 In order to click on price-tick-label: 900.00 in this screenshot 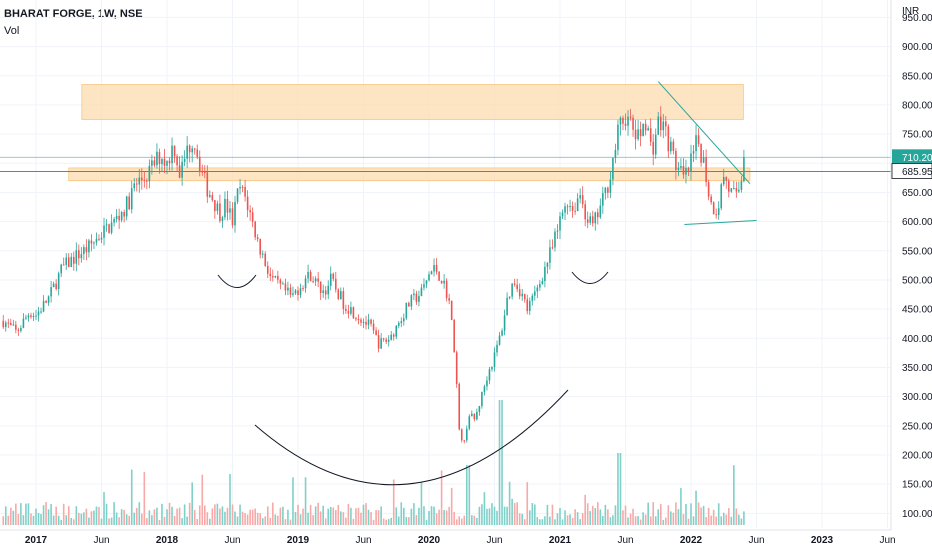, I will do `click(917, 47)`.